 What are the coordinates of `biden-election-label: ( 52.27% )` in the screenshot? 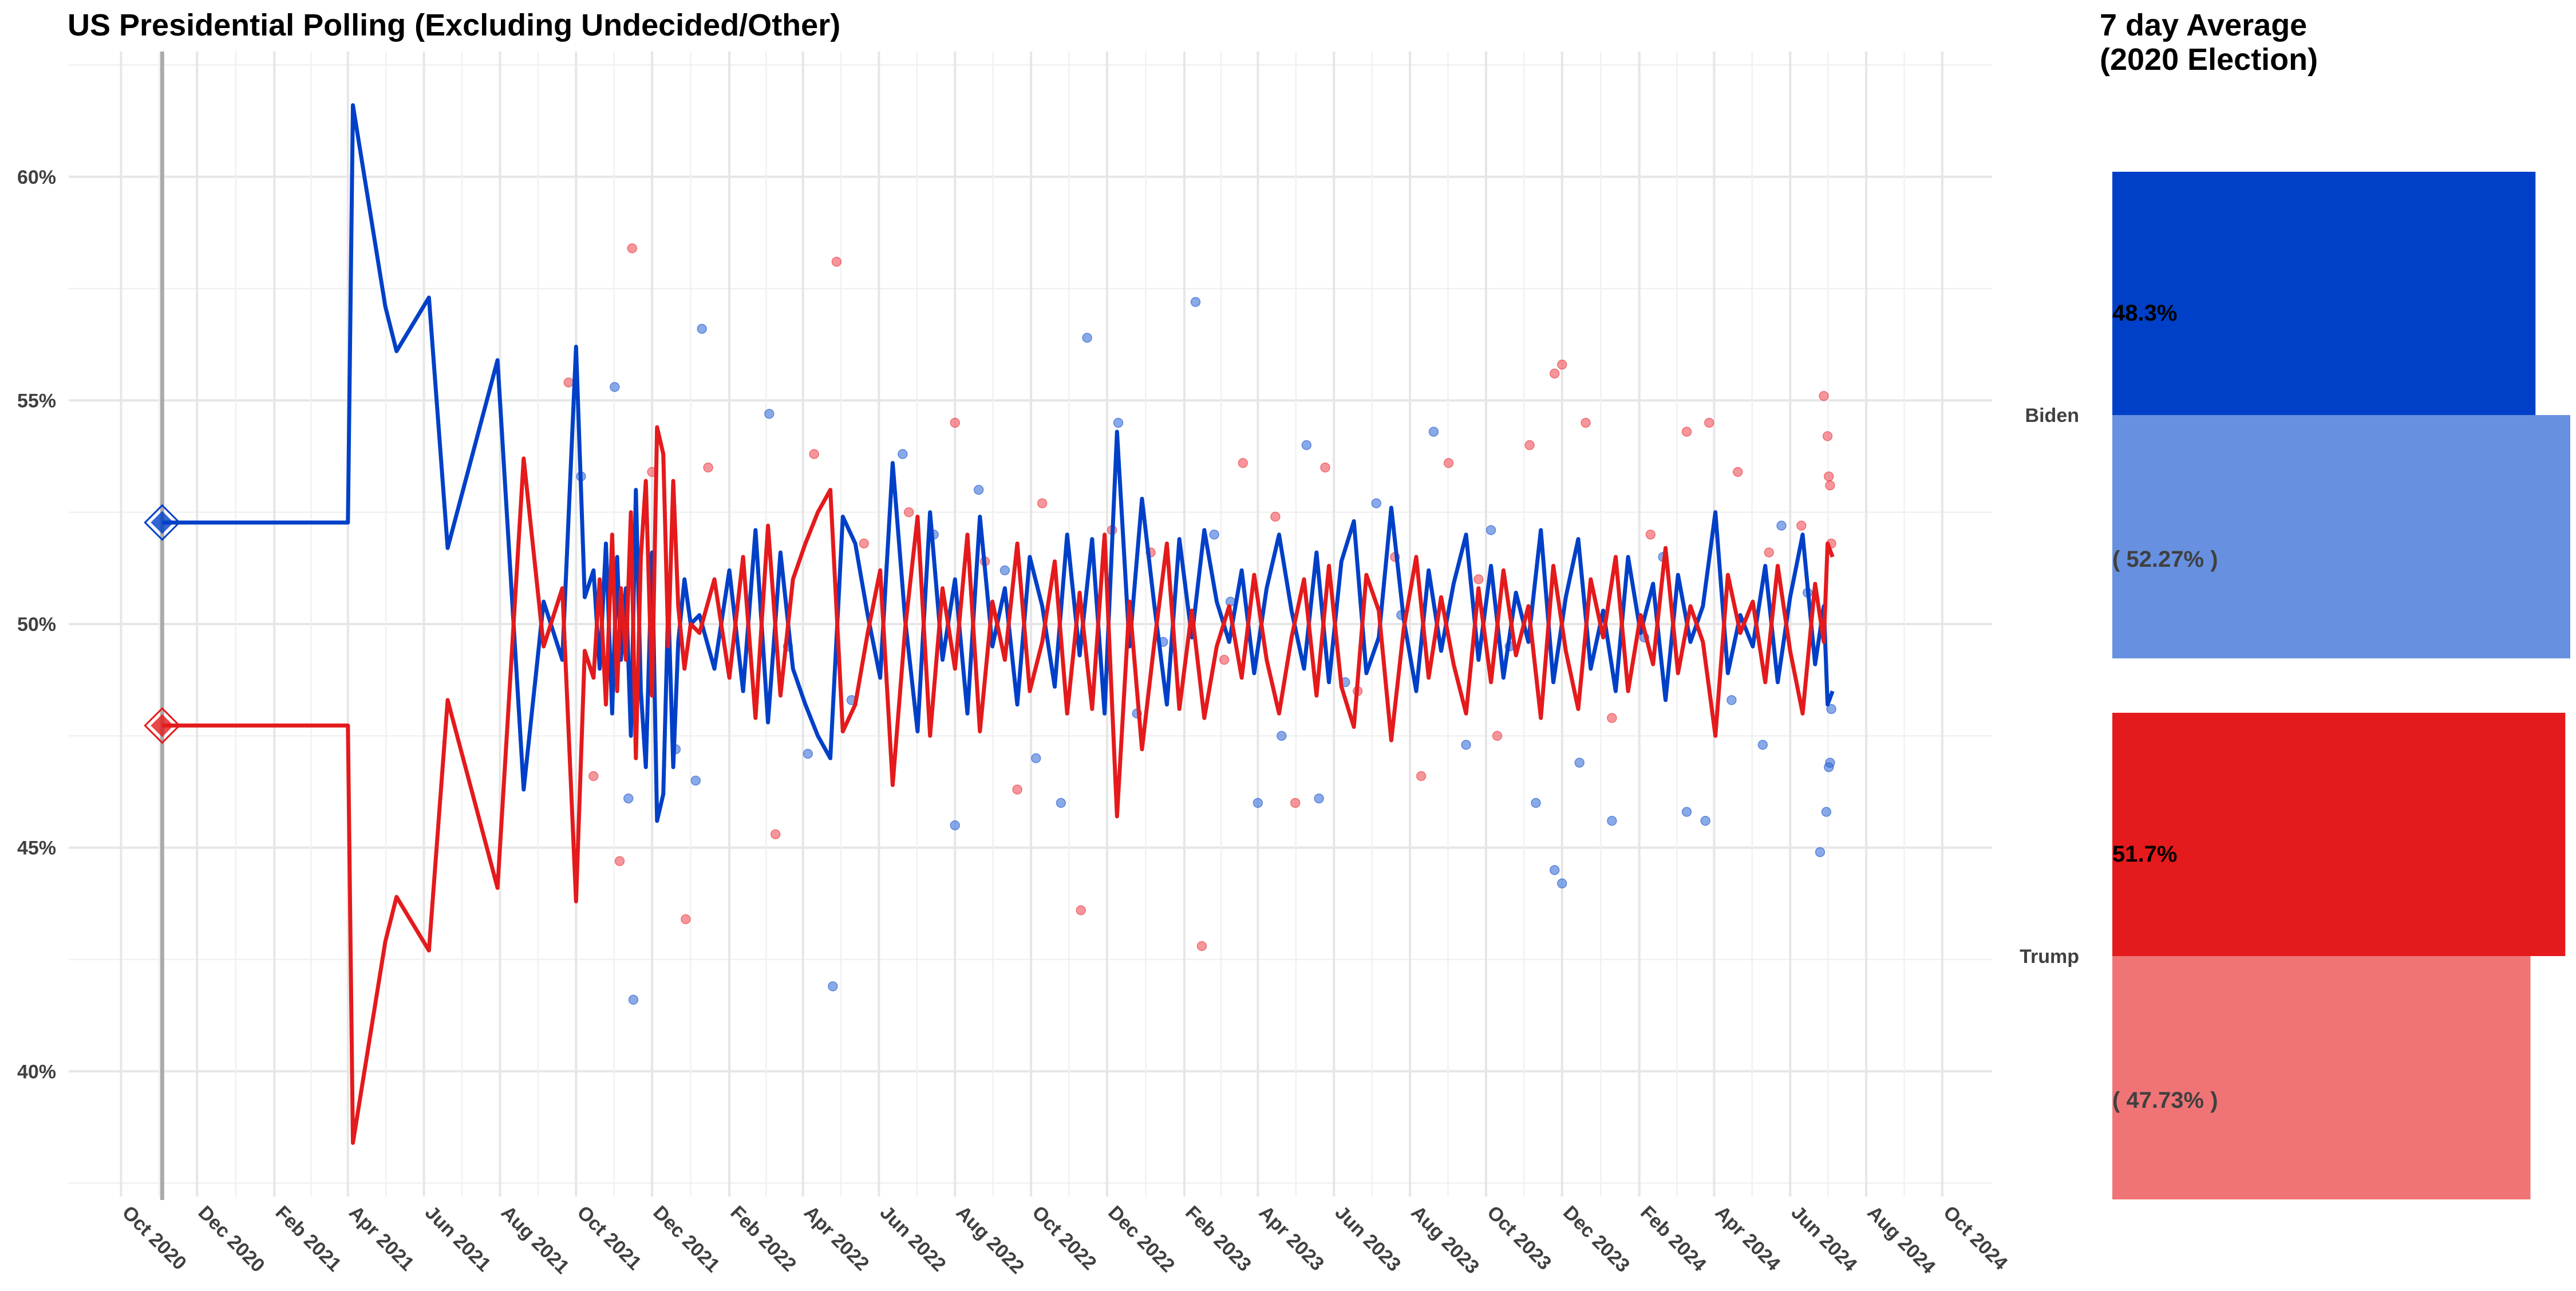 It's located at (2165, 559).